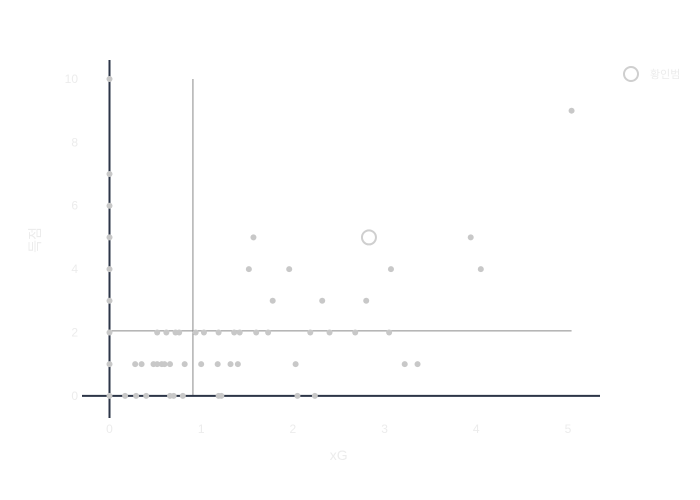  I want to click on x-tick-label: 5, so click(568, 429).